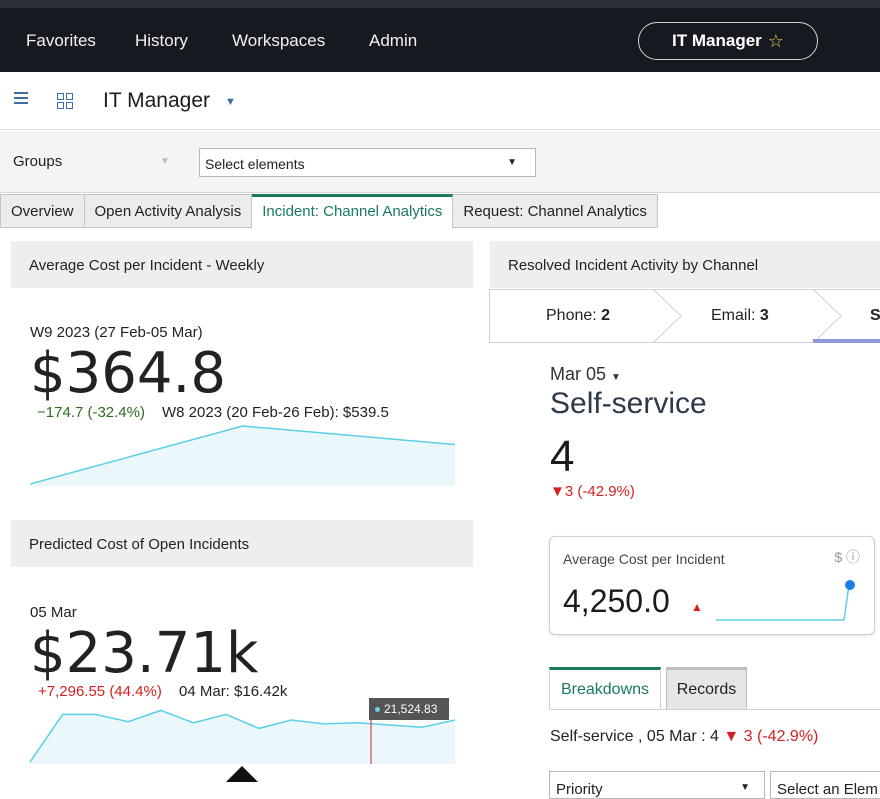 This screenshot has width=880, height=799. I want to click on tooltip-value: 21,524.83, so click(411, 709).